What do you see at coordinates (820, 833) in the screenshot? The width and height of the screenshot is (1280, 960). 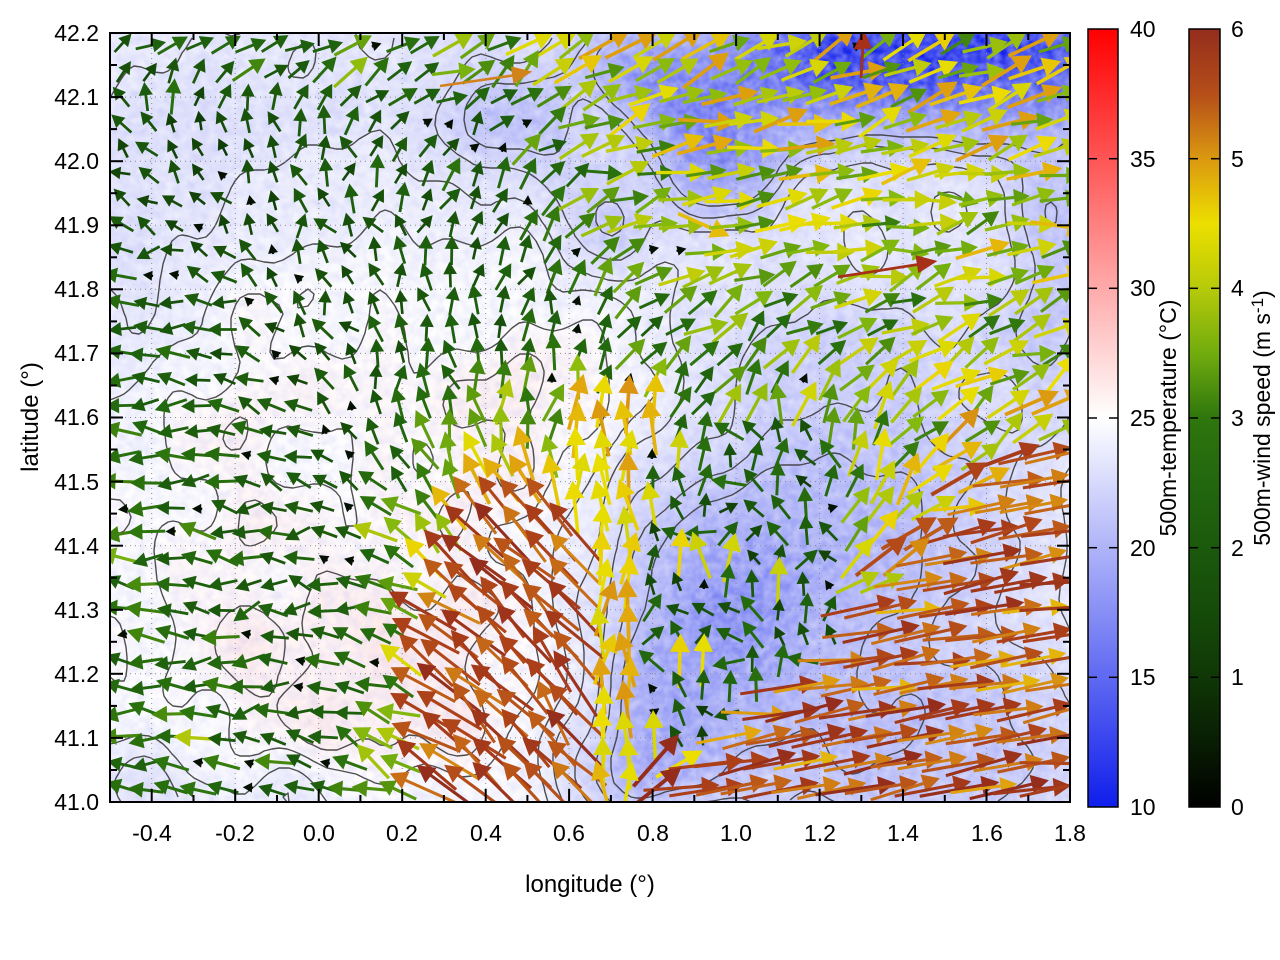 I see `svg-text: 1.2` at bounding box center [820, 833].